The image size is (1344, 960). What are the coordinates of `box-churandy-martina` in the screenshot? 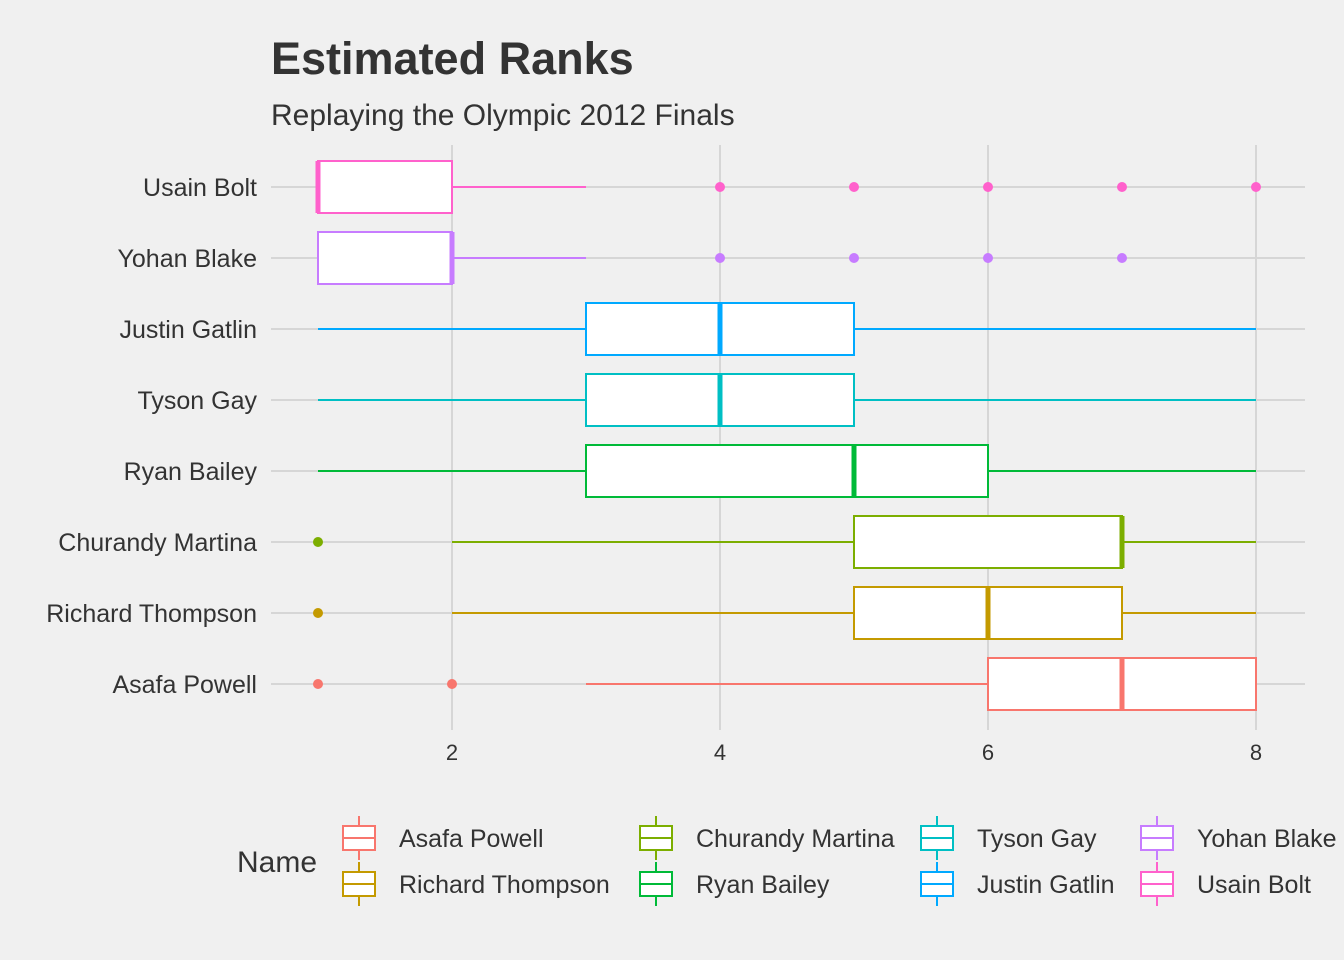 It's located at (784, 542).